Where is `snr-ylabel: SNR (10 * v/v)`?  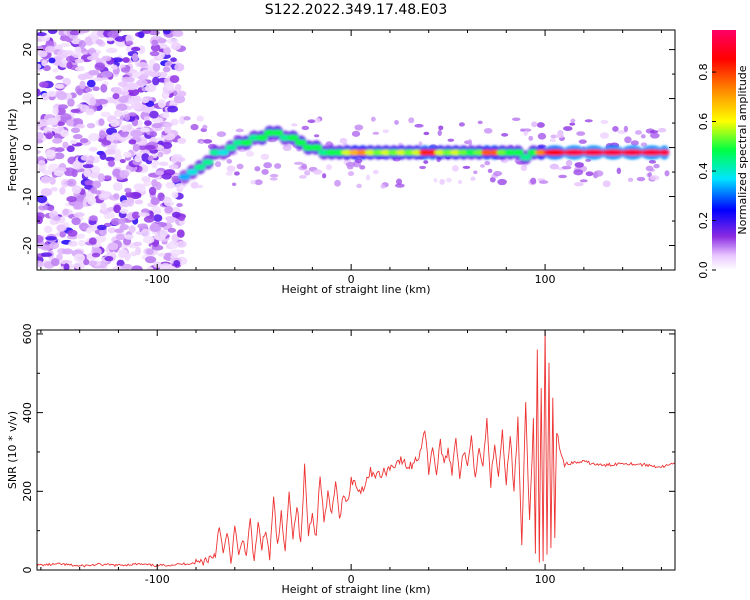
snr-ylabel: SNR (10 * v/v) is located at coordinates (12, 450).